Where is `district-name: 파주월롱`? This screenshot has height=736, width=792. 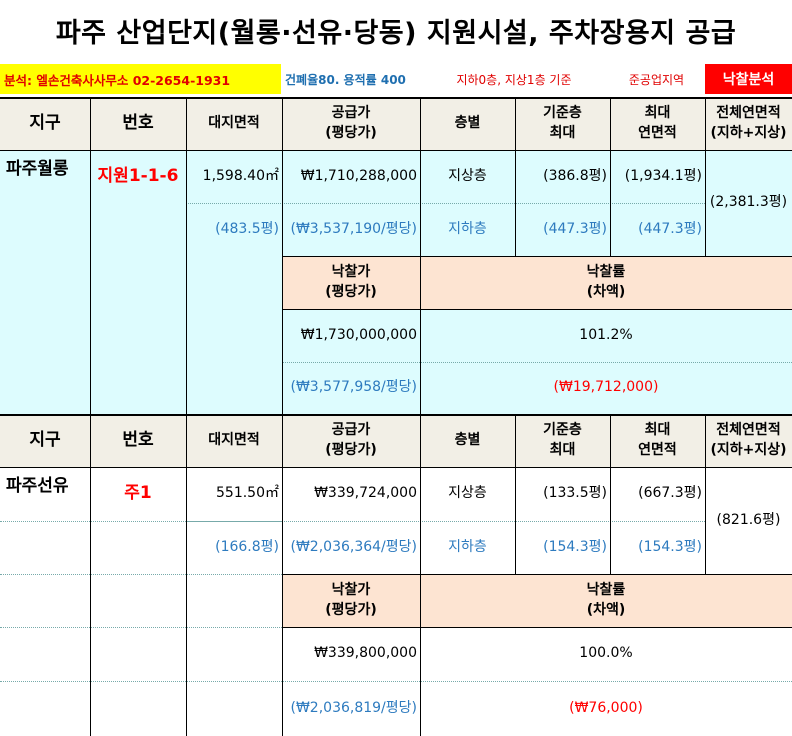 district-name: 파주월롱 is located at coordinates (45, 282).